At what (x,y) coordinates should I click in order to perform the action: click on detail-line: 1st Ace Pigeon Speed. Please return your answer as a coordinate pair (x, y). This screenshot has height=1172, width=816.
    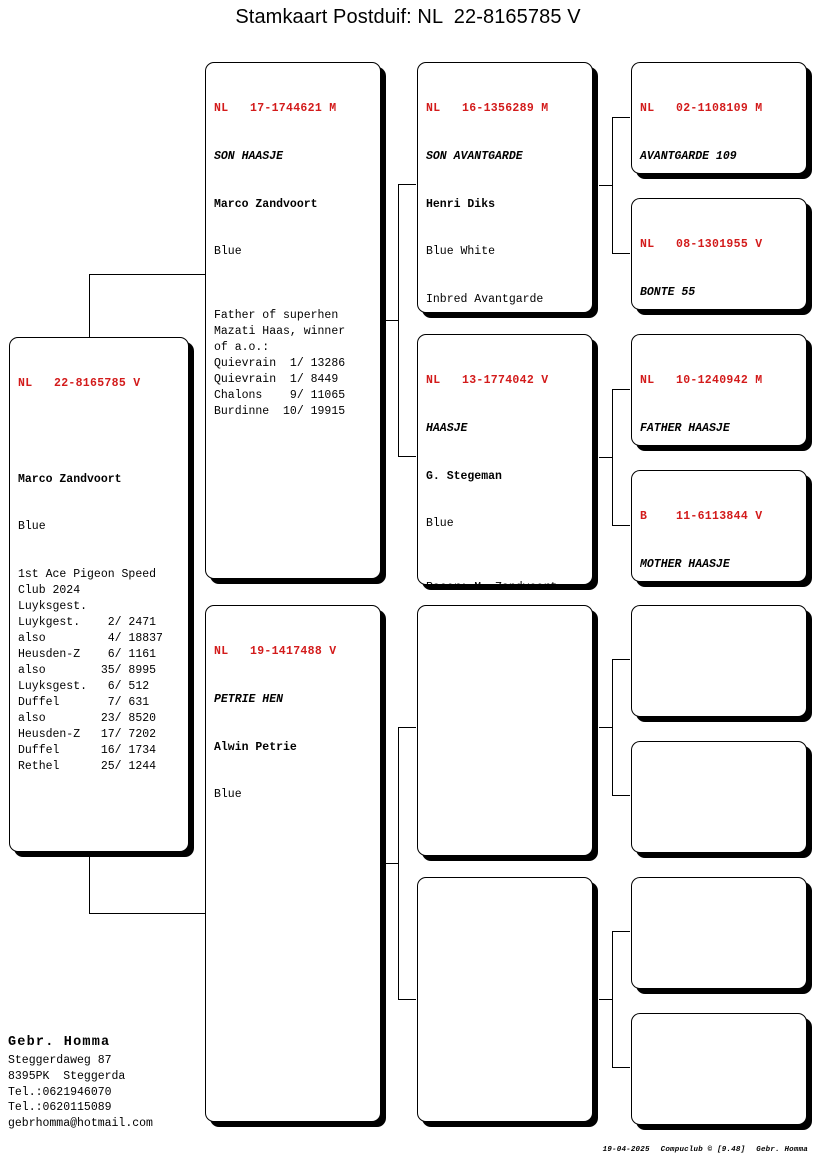
    Looking at the image, I should click on (87, 575).